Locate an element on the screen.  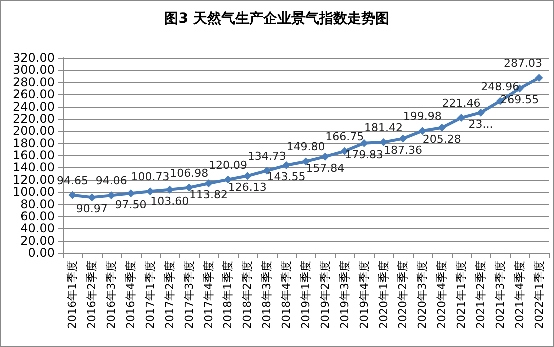
y-tick-label: 180.00 is located at coordinates (34, 143).